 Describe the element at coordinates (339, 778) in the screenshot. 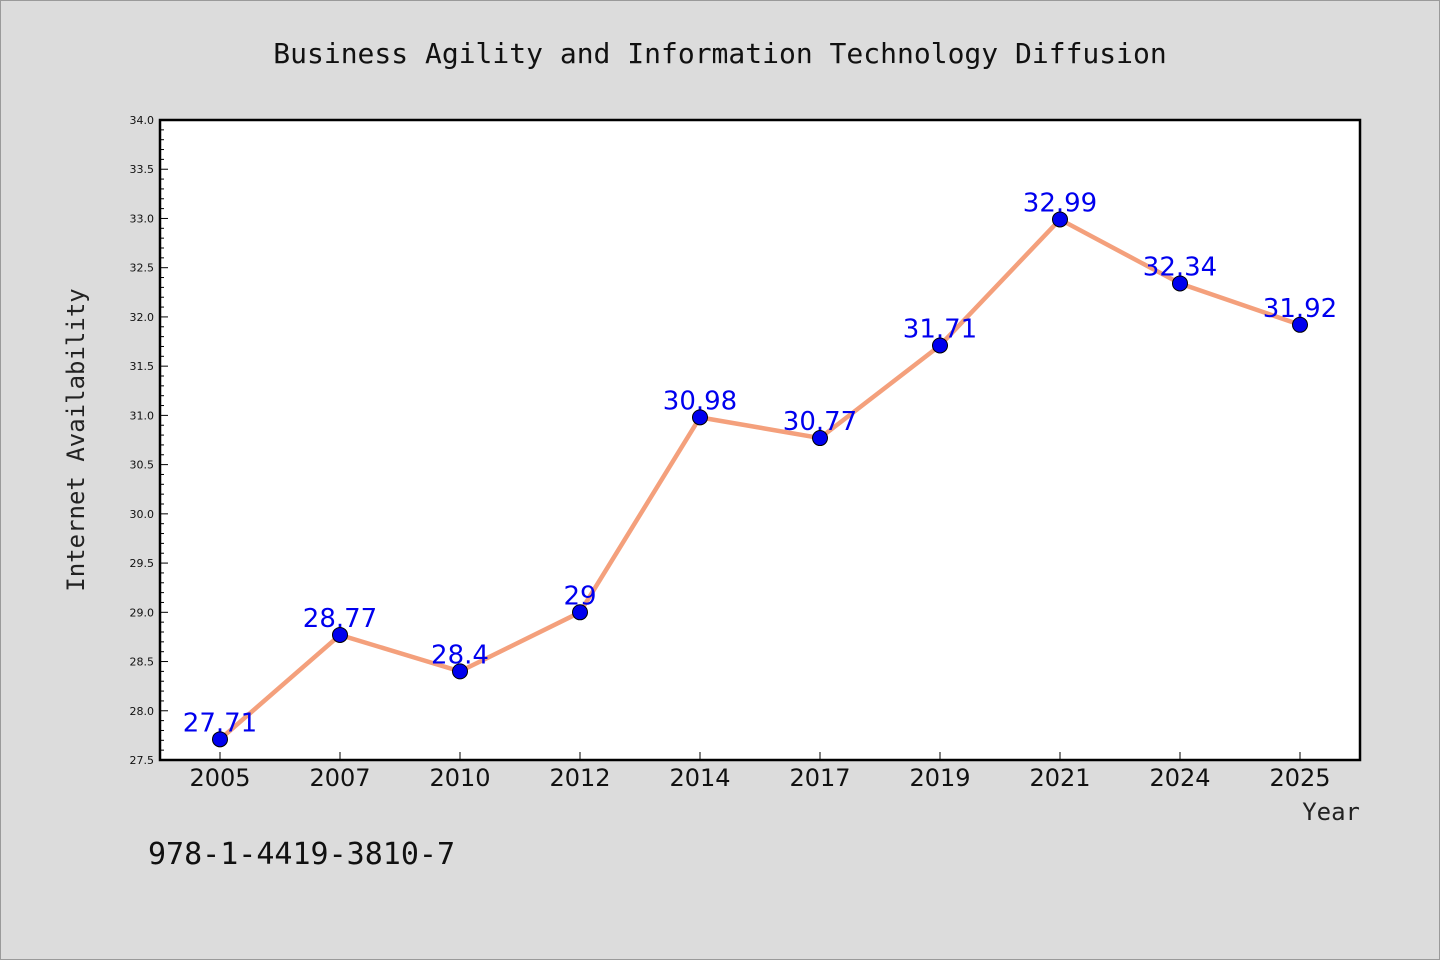

I see `x-tick-label: 2007` at that location.